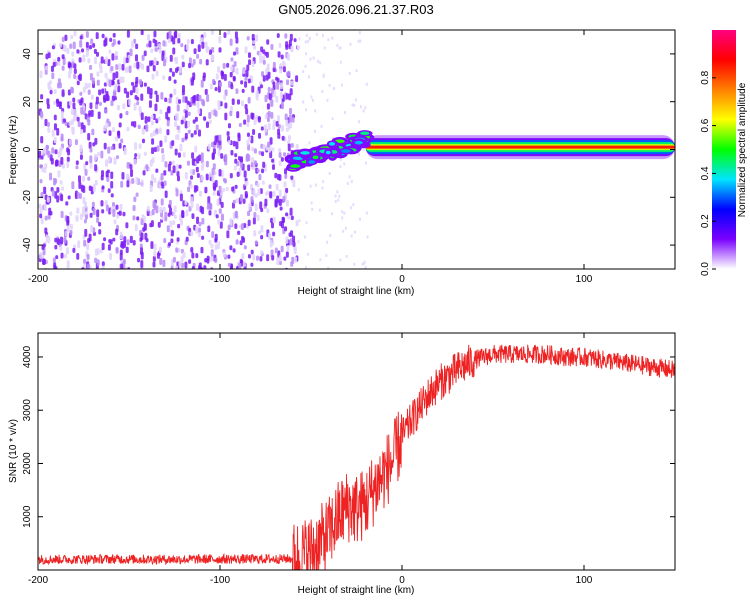  I want to click on y-tick-label: 40, so click(27, 54).